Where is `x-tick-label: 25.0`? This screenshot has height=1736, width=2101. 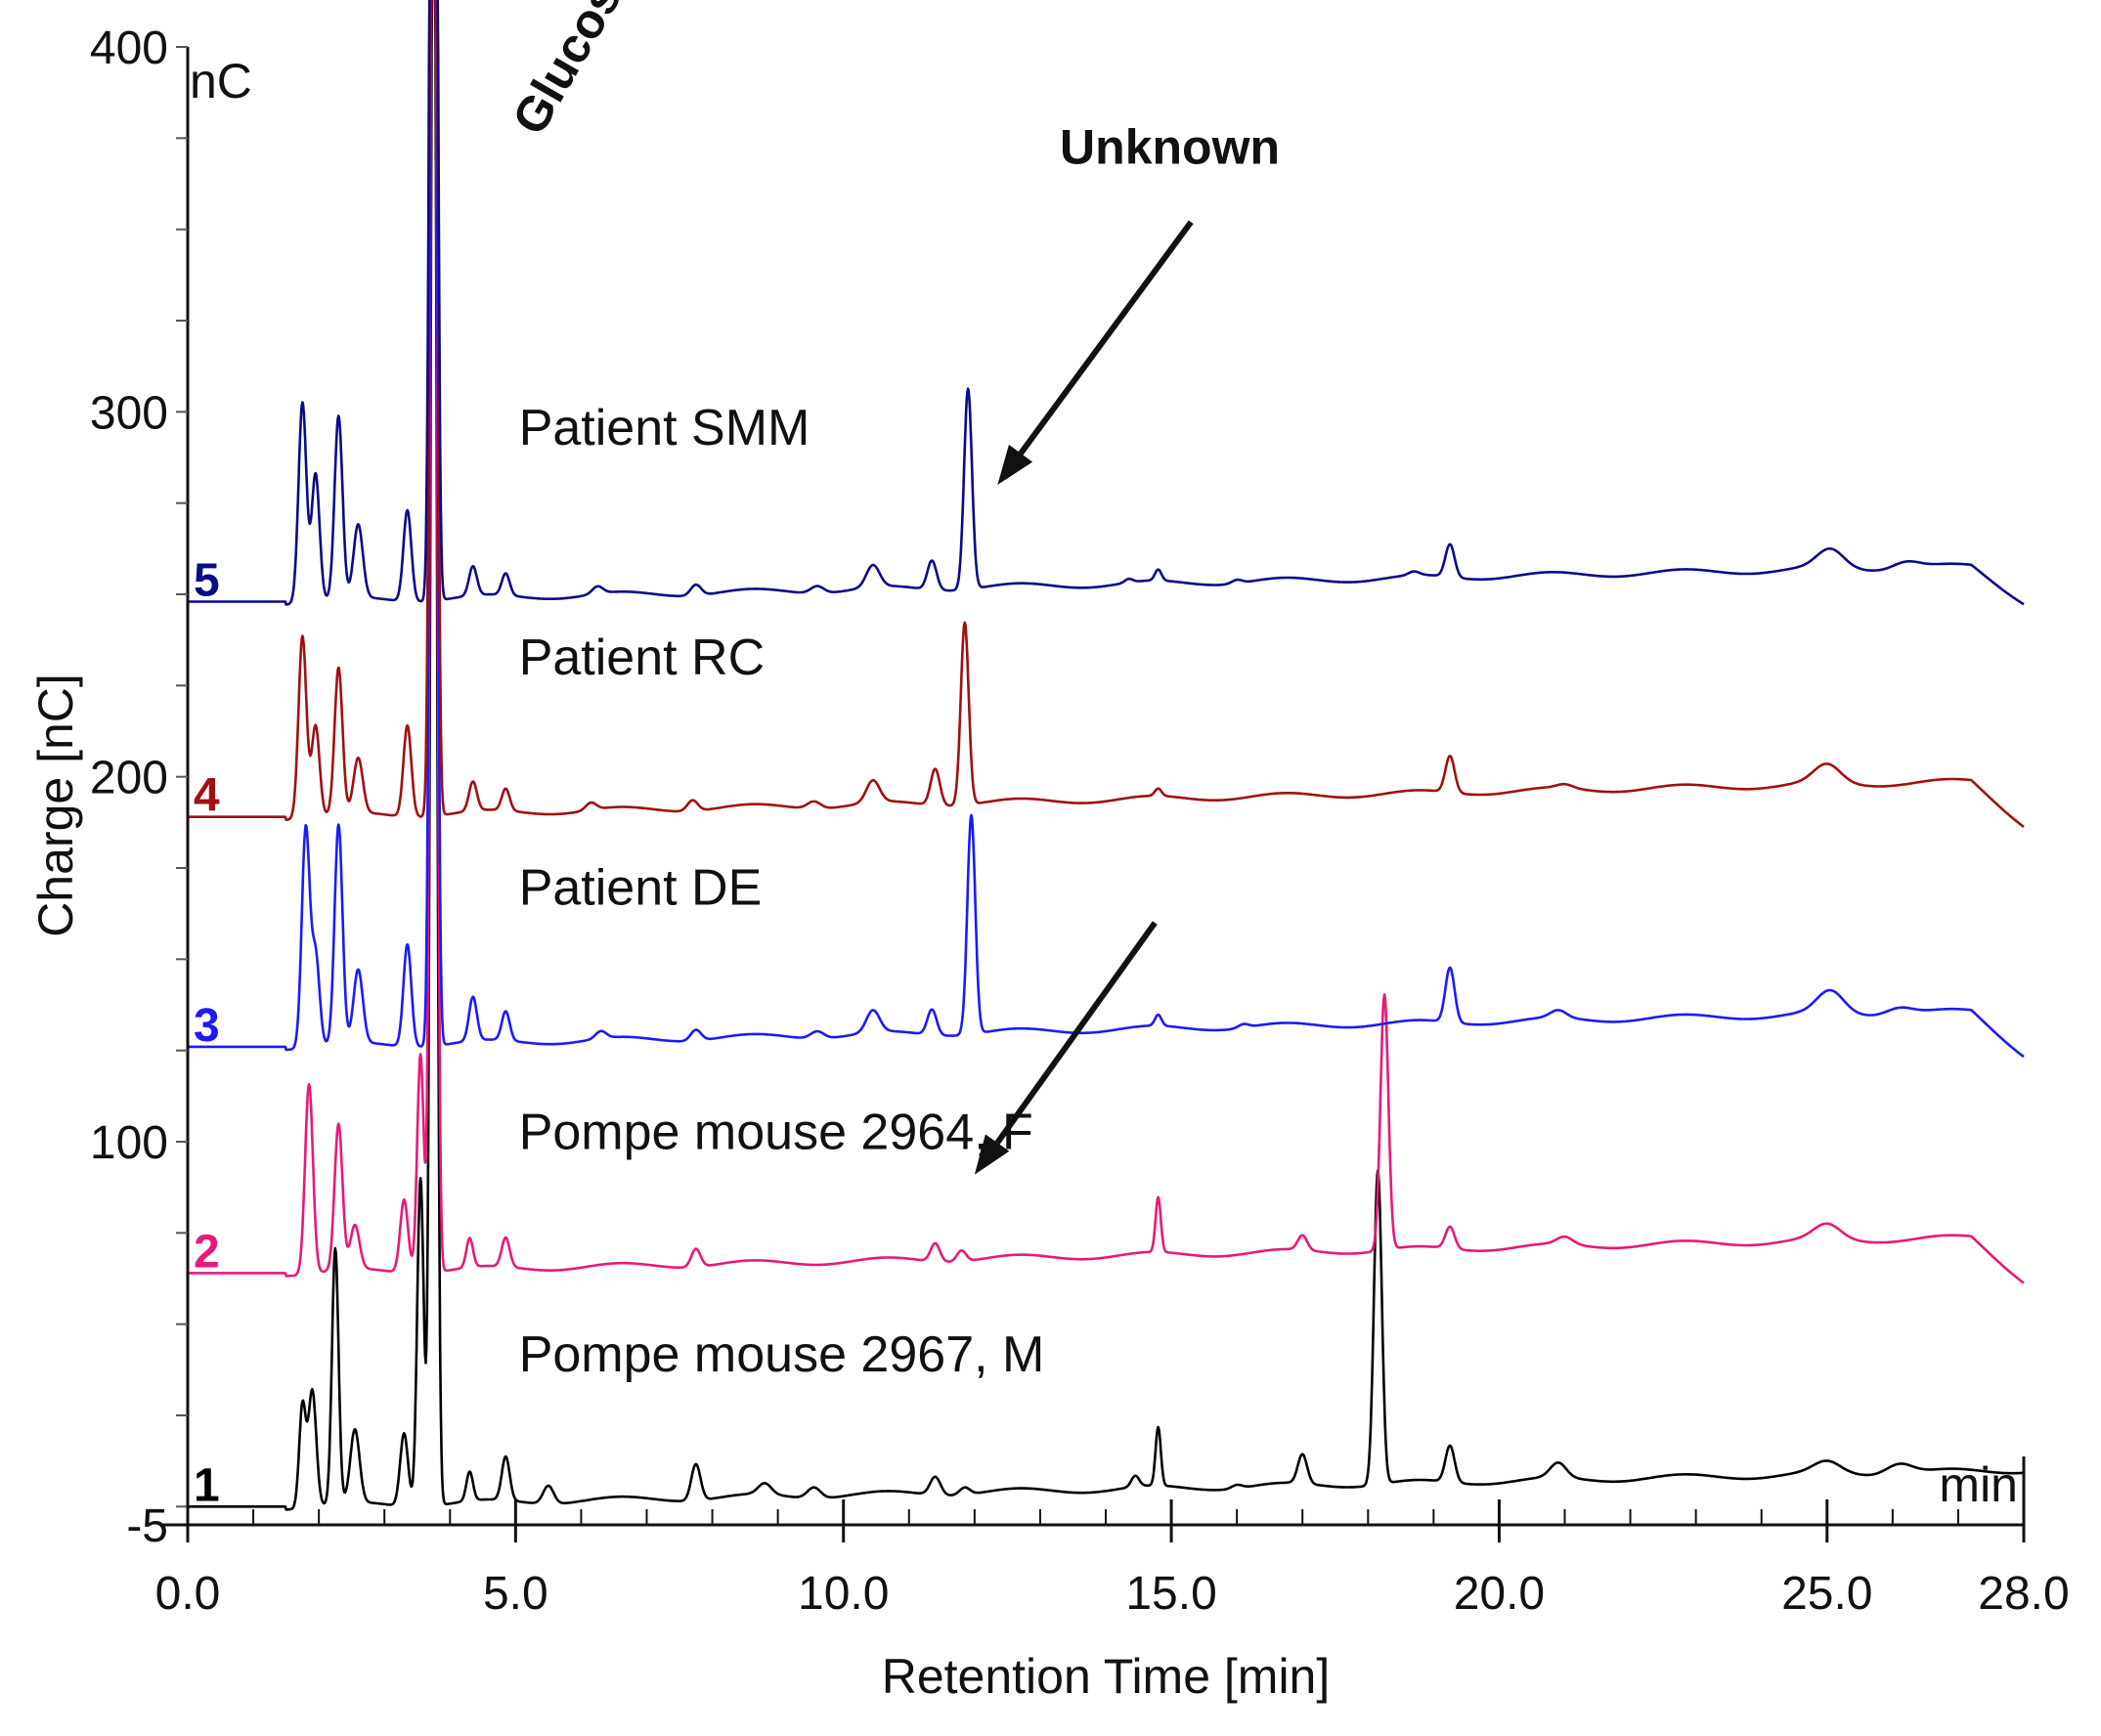
x-tick-label: 25.0 is located at coordinates (1826, 1594).